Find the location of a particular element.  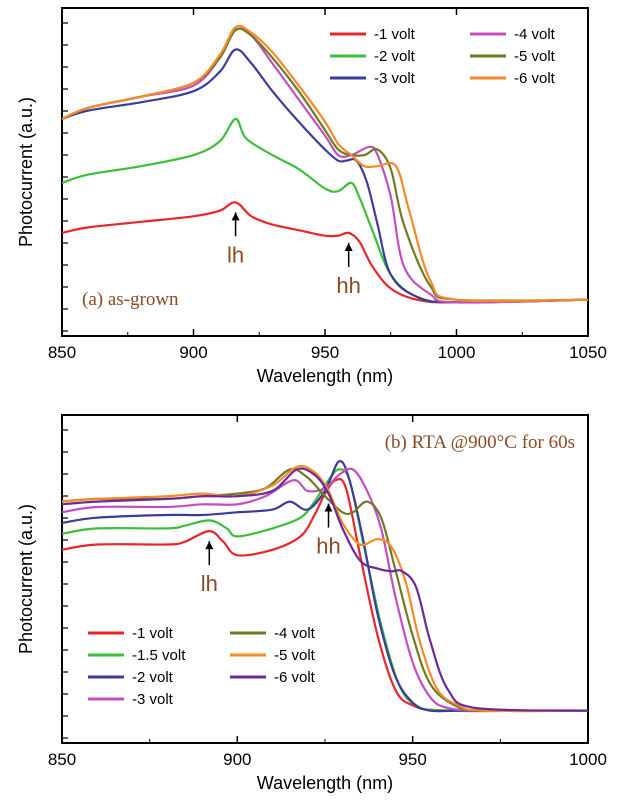

panel-title: (b) RTA @900°C for 60s is located at coordinates (480, 442).